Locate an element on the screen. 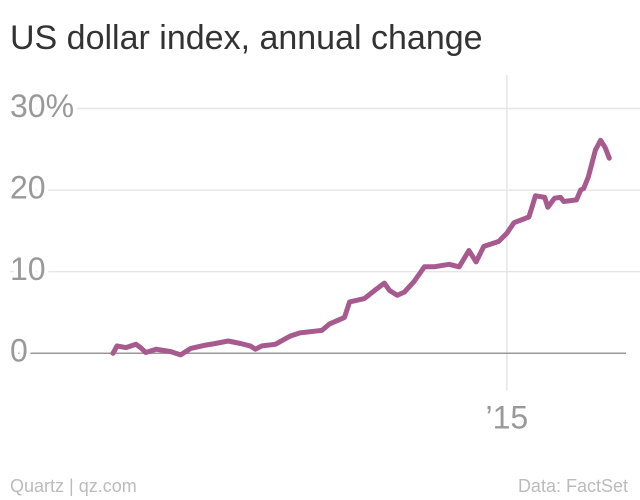  y-tick-label: 10 is located at coordinates (28, 269).